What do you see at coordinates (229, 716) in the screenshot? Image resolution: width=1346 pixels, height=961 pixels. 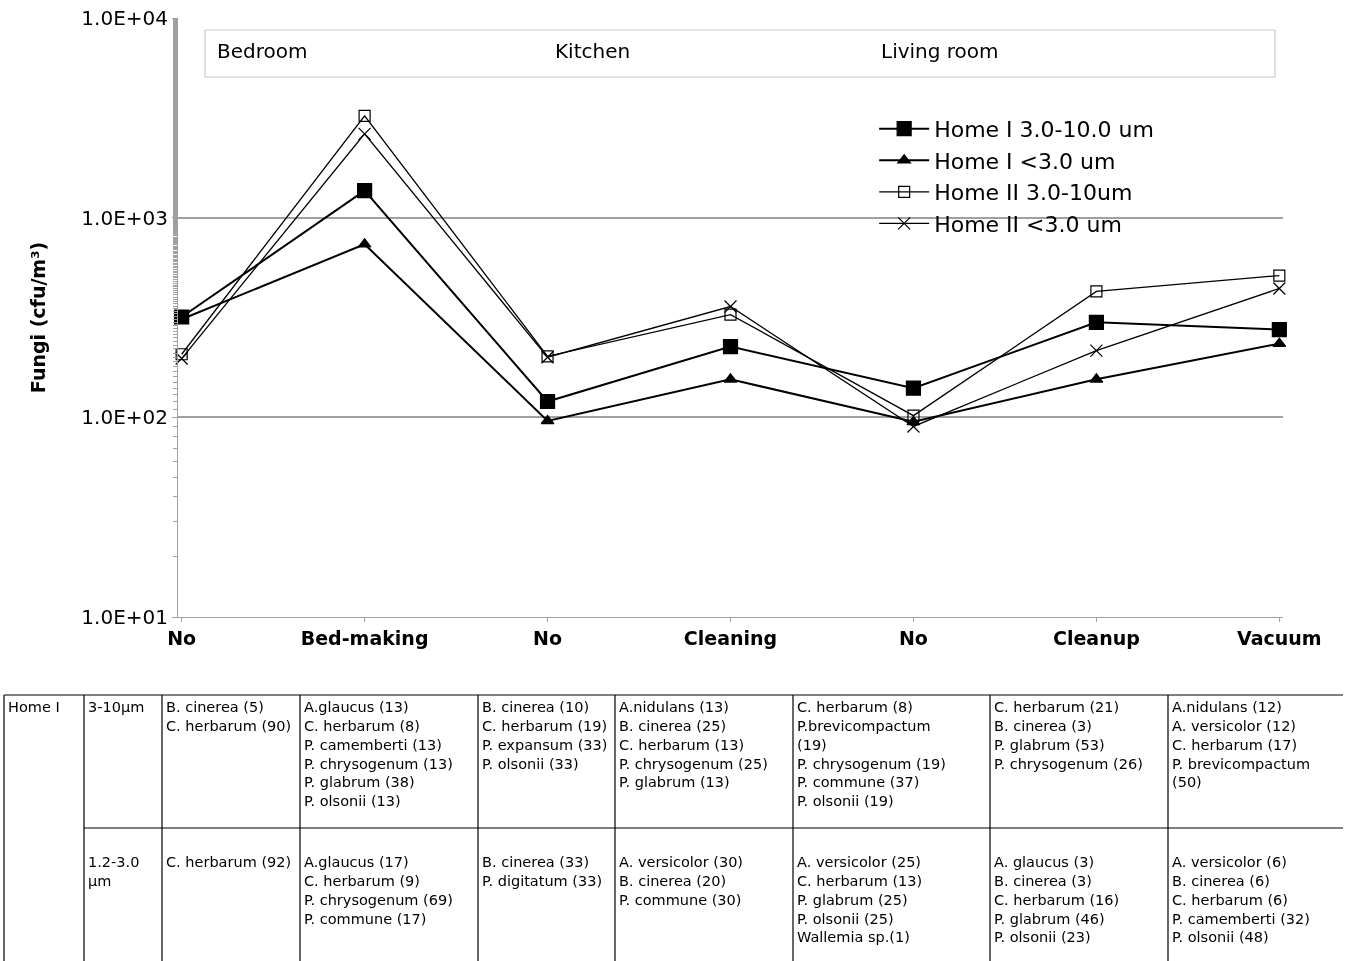 I see `text: B. cinerea (5) C. herbarum (90)` at bounding box center [229, 716].